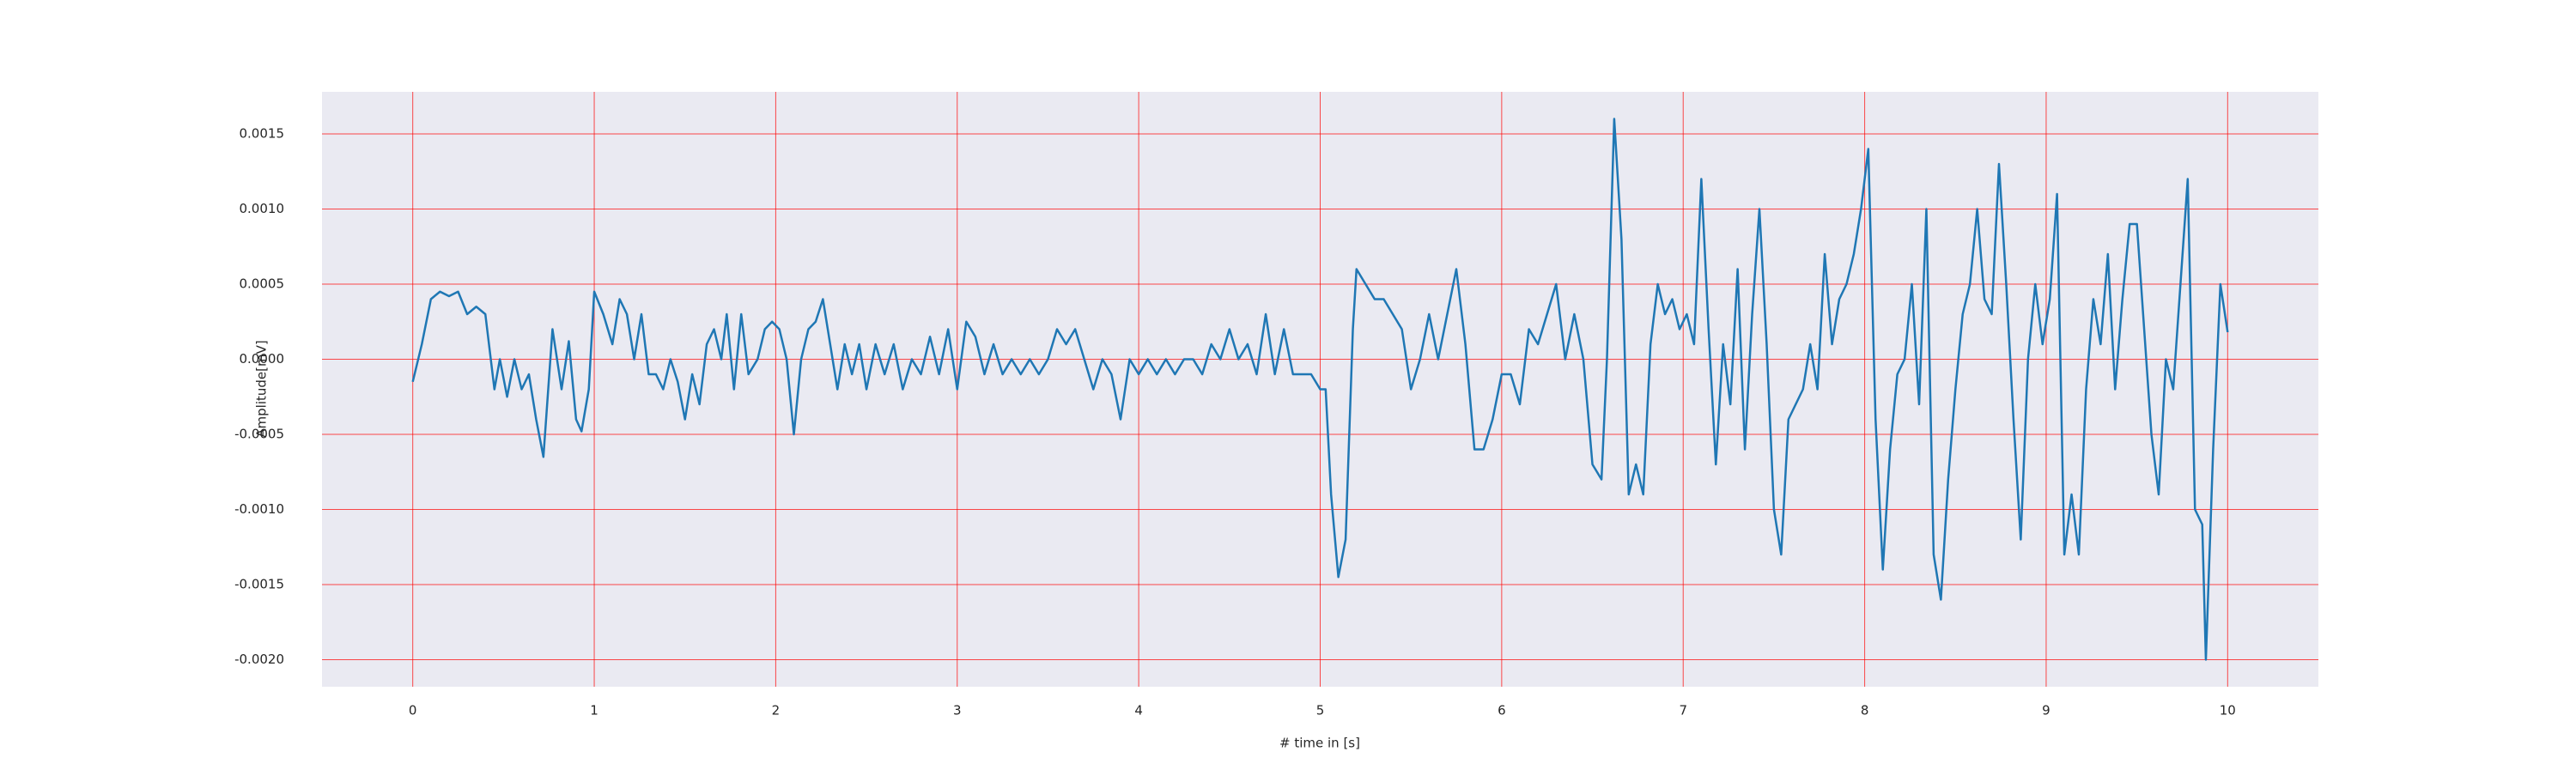 This screenshot has height=776, width=2576. What do you see at coordinates (1683, 711) in the screenshot?
I see `x-tick-label: 7` at bounding box center [1683, 711].